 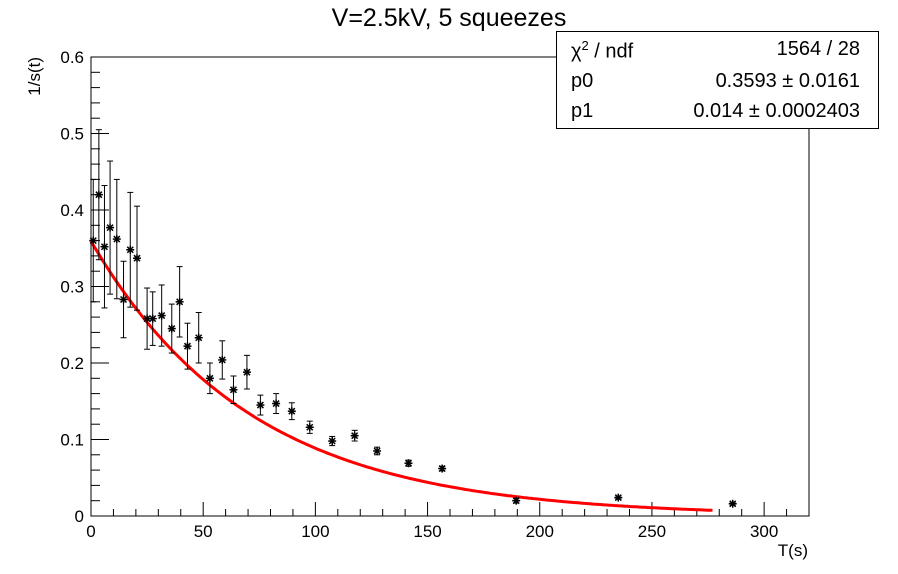 What do you see at coordinates (72, 210) in the screenshot?
I see `y-tick-label: 0.4` at bounding box center [72, 210].